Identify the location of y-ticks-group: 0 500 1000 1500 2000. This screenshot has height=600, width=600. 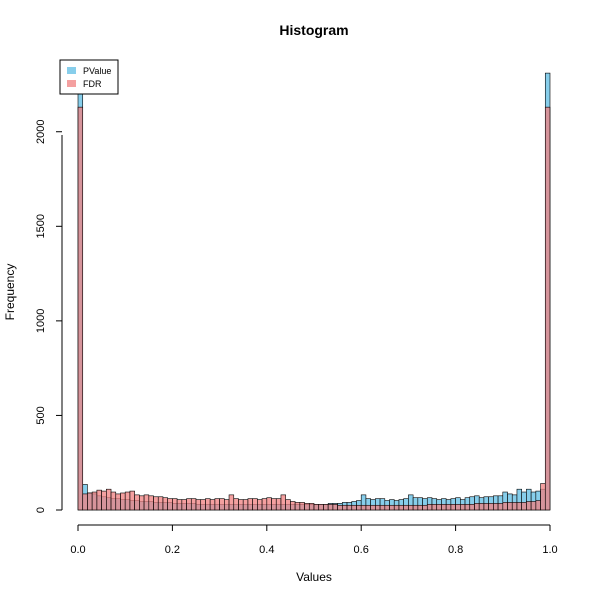
(48, 316).